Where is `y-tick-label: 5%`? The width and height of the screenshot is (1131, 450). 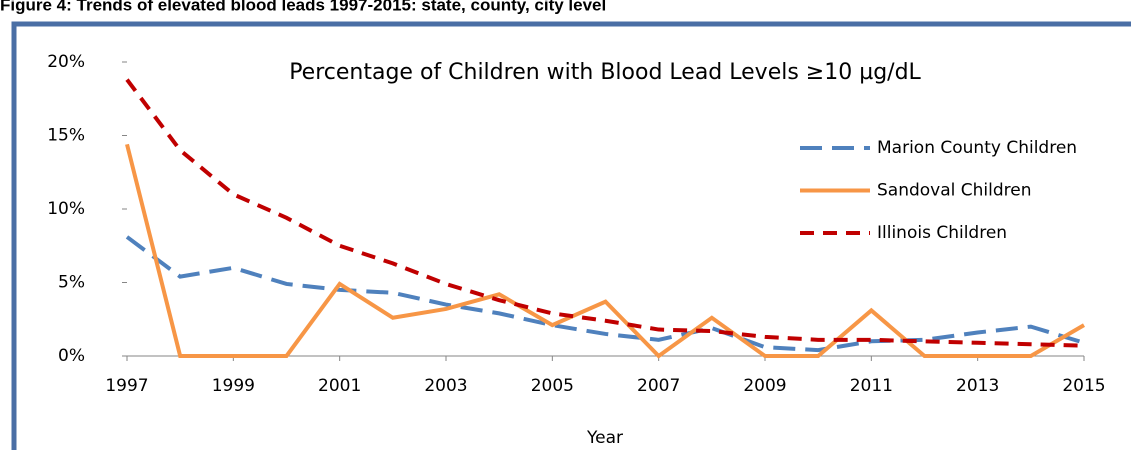 y-tick-label: 5% is located at coordinates (71, 283).